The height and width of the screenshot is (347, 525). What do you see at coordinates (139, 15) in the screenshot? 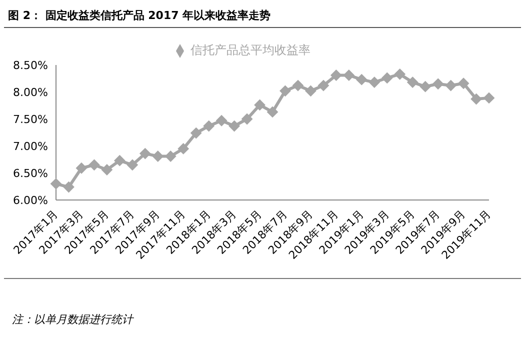
I see `chart-title: 图 2： 固定收益类信托产品 2017 年以来收益率走势` at bounding box center [139, 15].